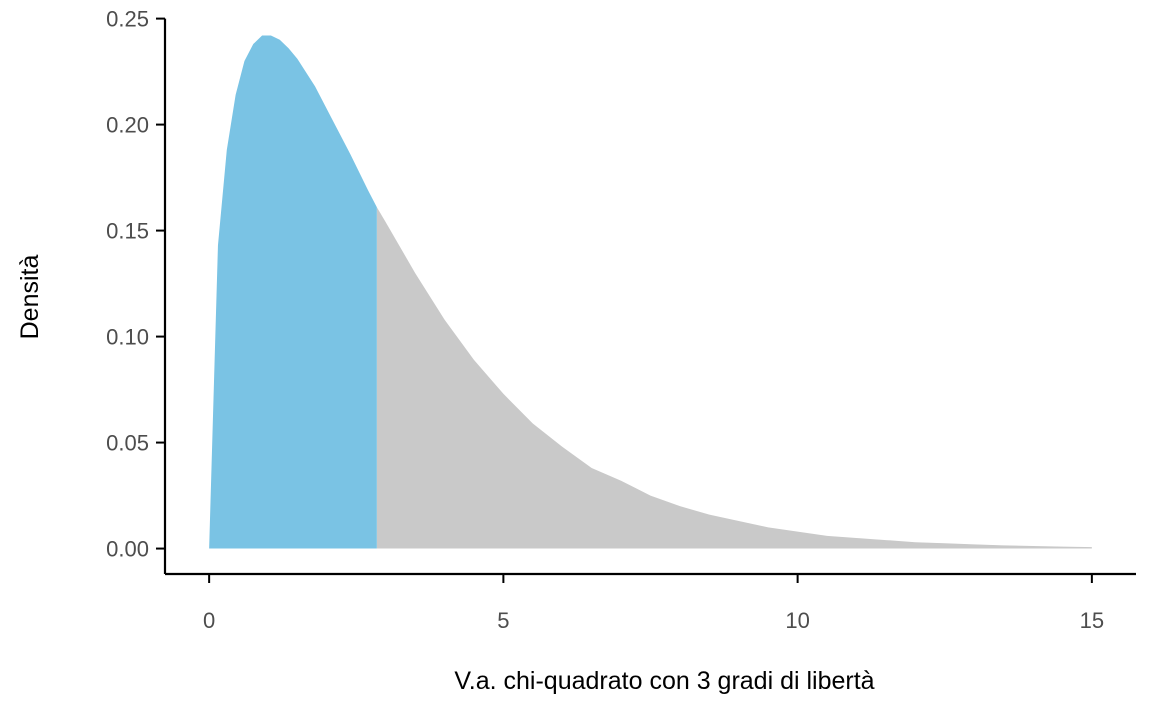 This screenshot has height=711, width=1152. What do you see at coordinates (293, 292) in the screenshot?
I see `density-area-shaded` at bounding box center [293, 292].